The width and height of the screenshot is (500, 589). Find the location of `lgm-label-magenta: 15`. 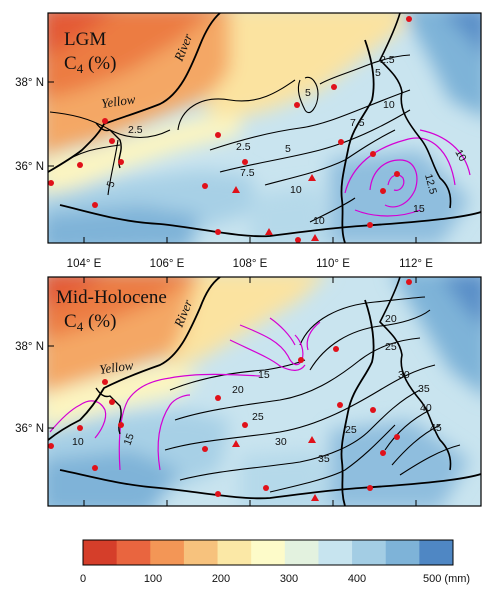

lgm-label-magenta: 15 is located at coordinates (419, 209).